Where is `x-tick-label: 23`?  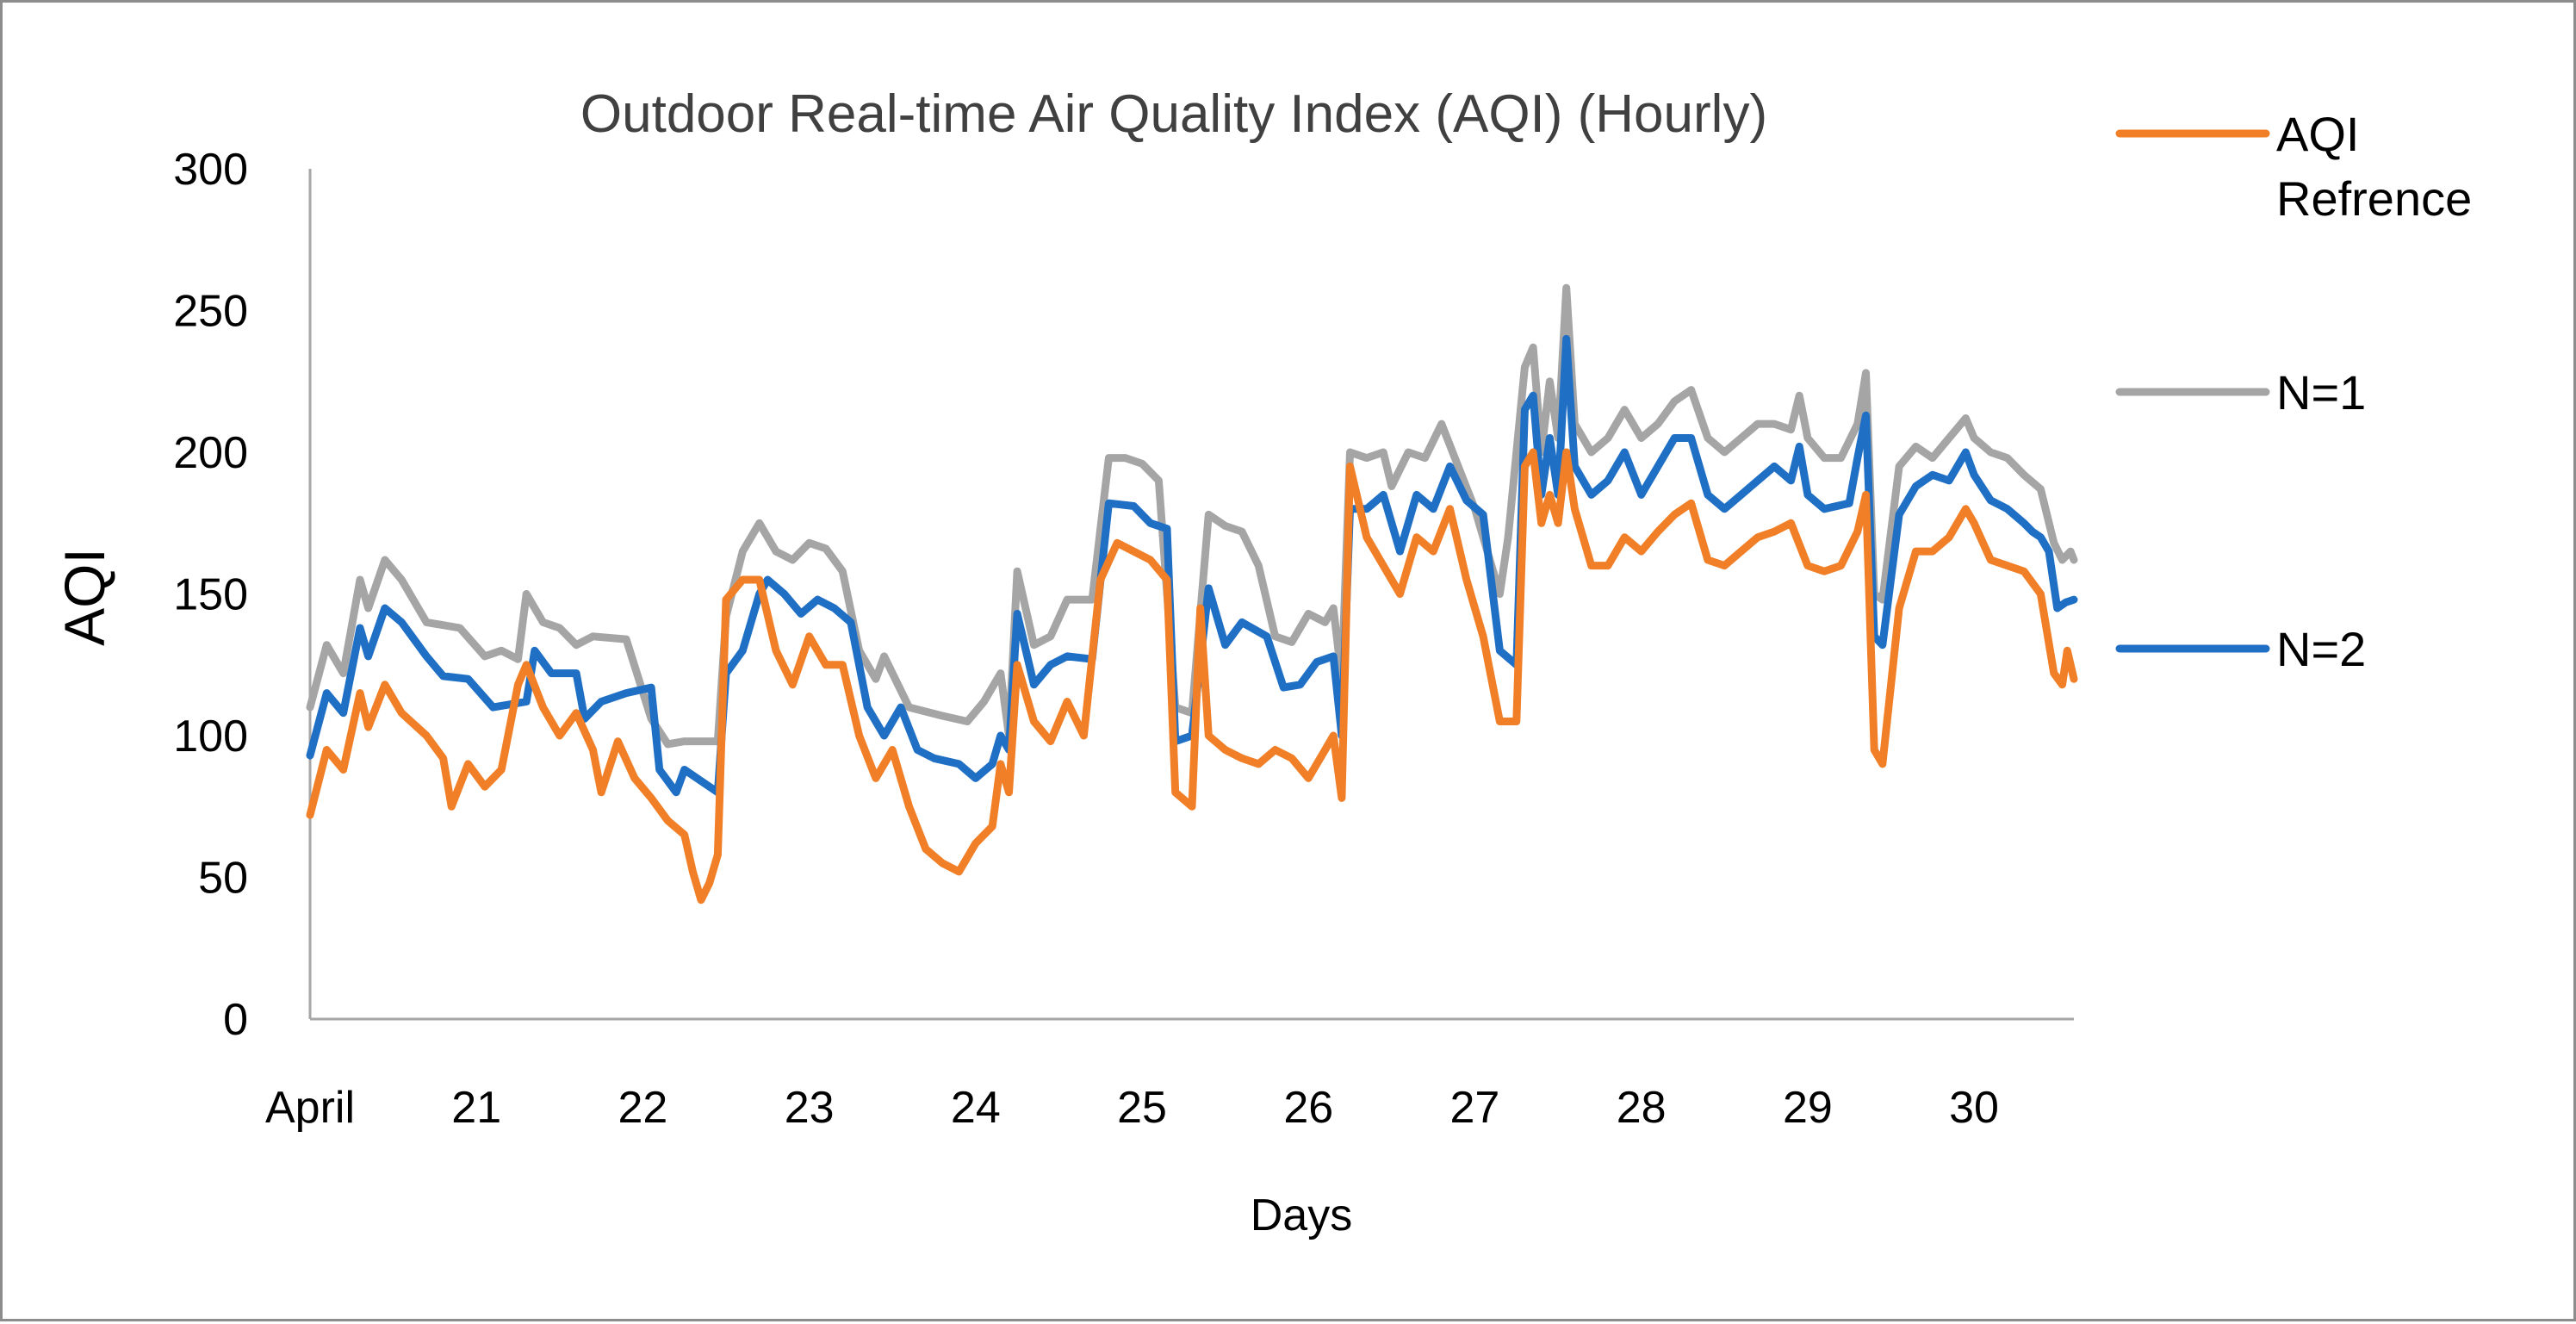 x-tick-label: 23 is located at coordinates (810, 1108).